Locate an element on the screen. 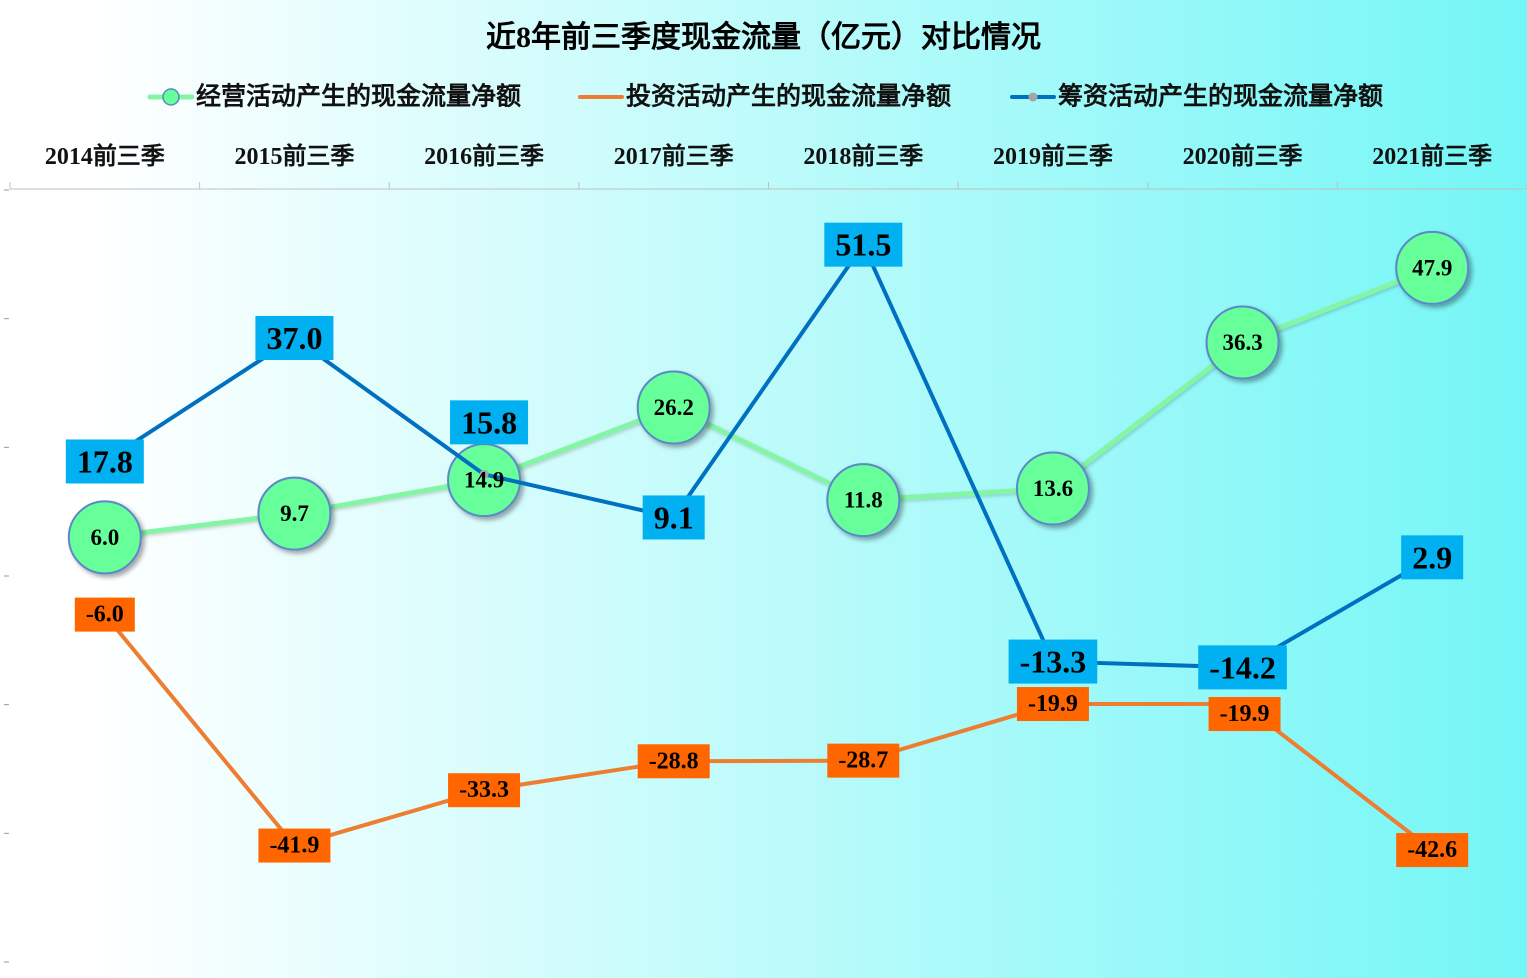  investing-data-label: -41.9 is located at coordinates (294, 845).